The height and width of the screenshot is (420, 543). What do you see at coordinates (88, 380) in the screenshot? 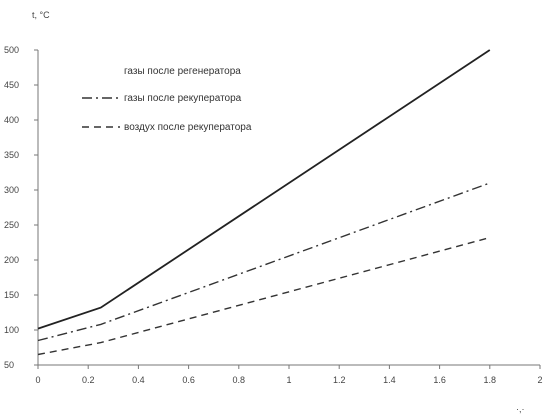
I see `x-tick-label: 0.2` at bounding box center [88, 380].